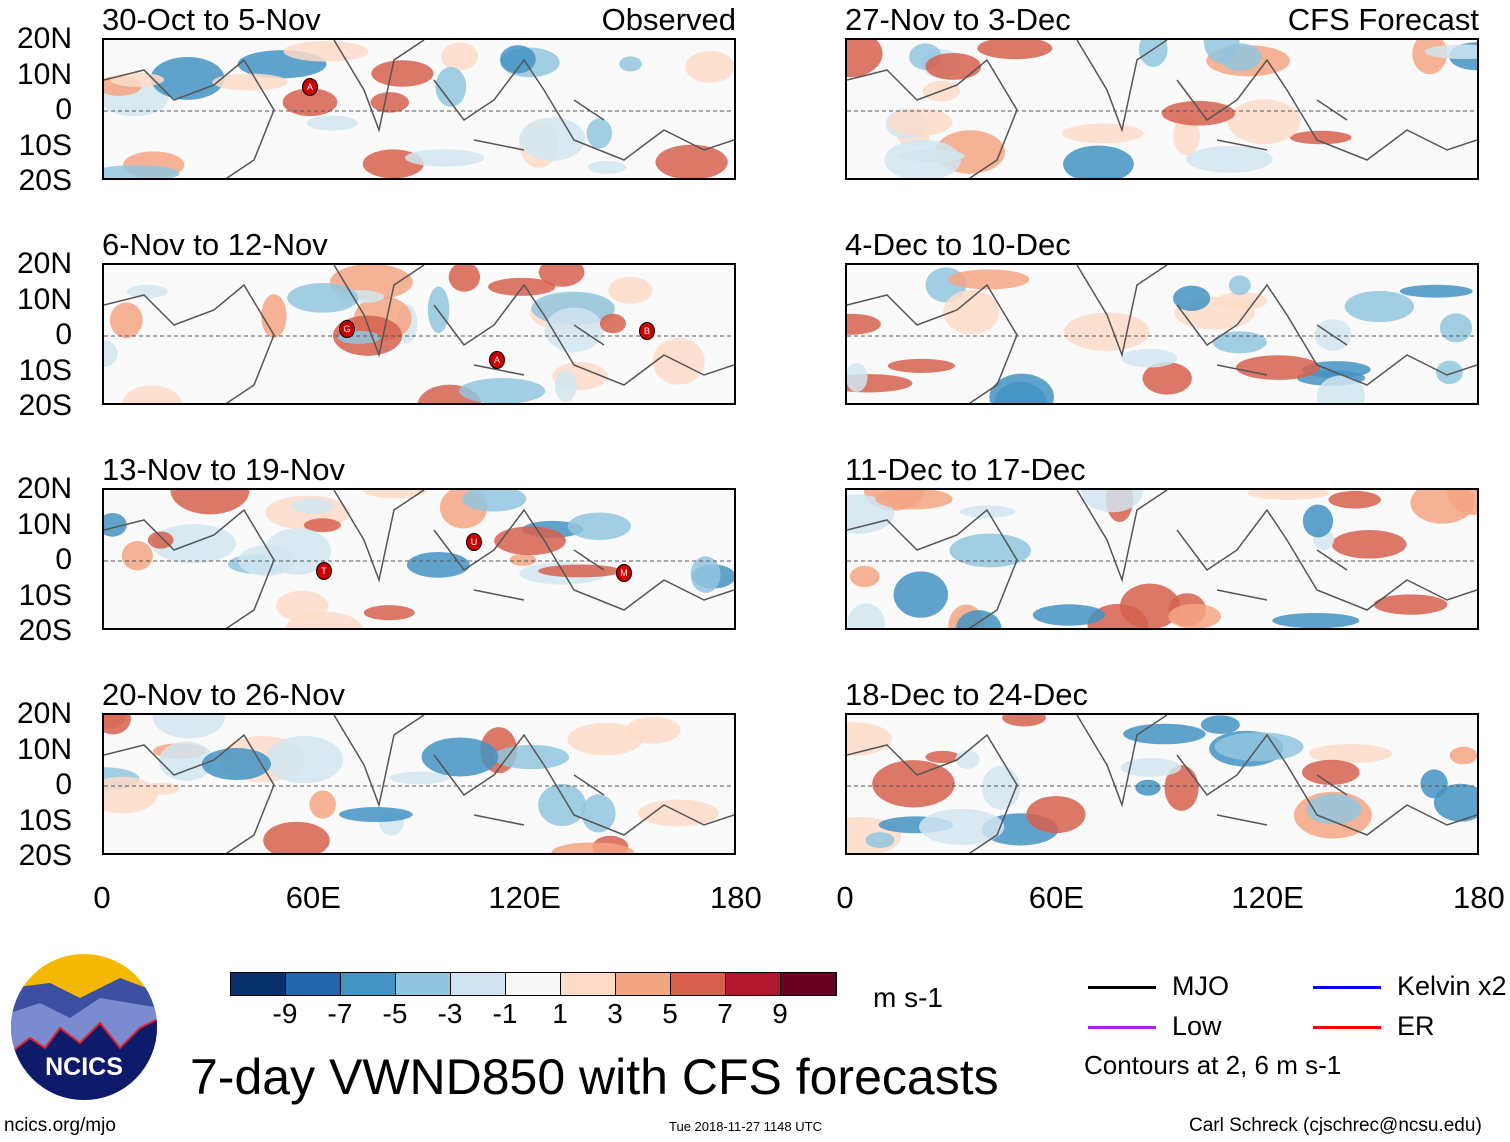  What do you see at coordinates (624, 573) in the screenshot?
I see `storm-marker: M` at bounding box center [624, 573].